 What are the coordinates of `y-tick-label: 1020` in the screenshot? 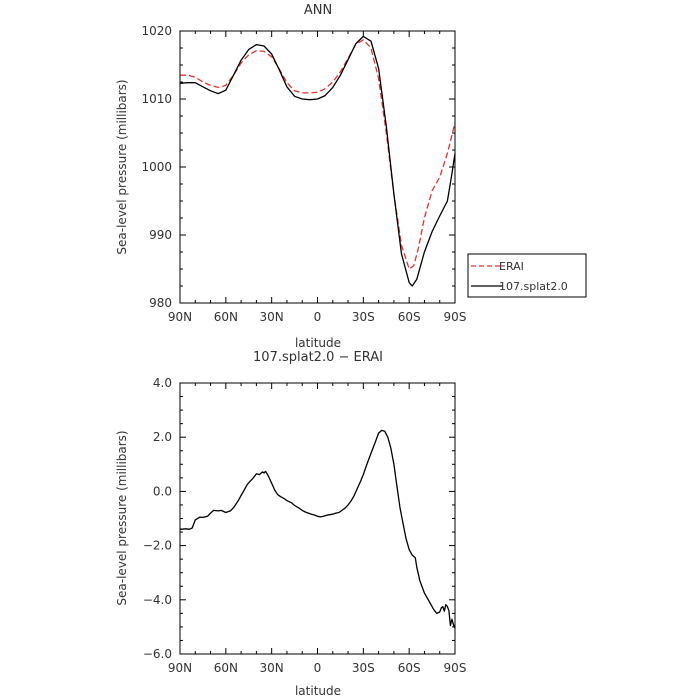 It's located at (156, 31).